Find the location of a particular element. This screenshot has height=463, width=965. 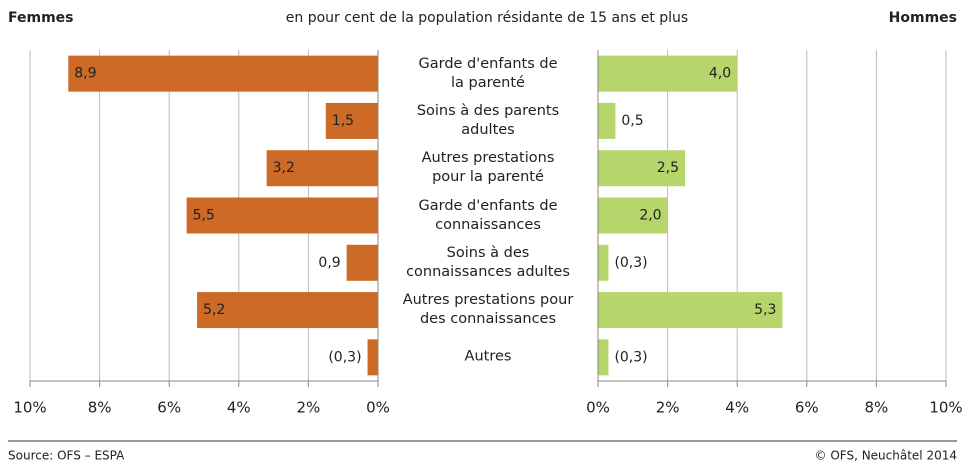

value-label: 5,2 is located at coordinates (214, 310).